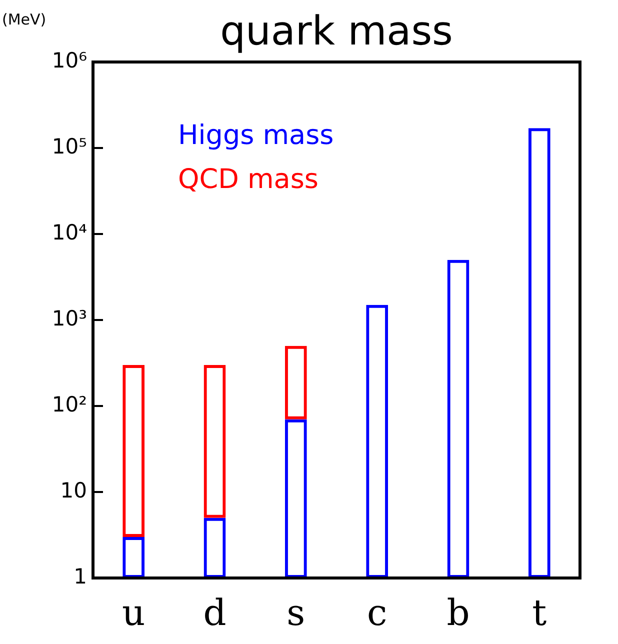 This screenshot has height=644, width=618. Describe the element at coordinates (69, 146) in the screenshot. I see `y-tick-label: 10⁵` at that location.